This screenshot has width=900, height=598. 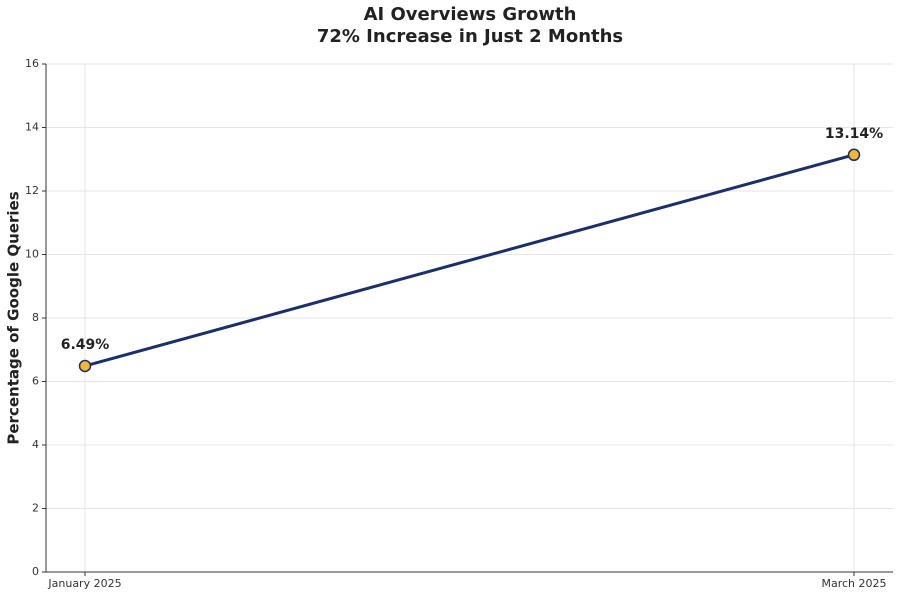 I want to click on y-tick-label: 6, so click(x=35, y=381).